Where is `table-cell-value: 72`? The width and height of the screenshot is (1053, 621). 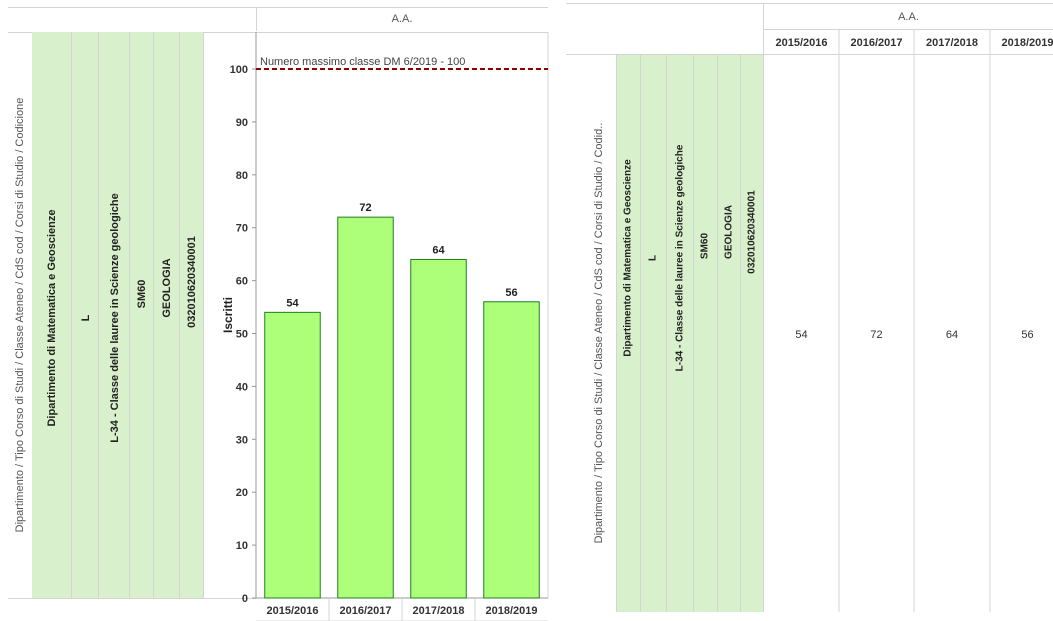
table-cell-value: 72 is located at coordinates (876, 335).